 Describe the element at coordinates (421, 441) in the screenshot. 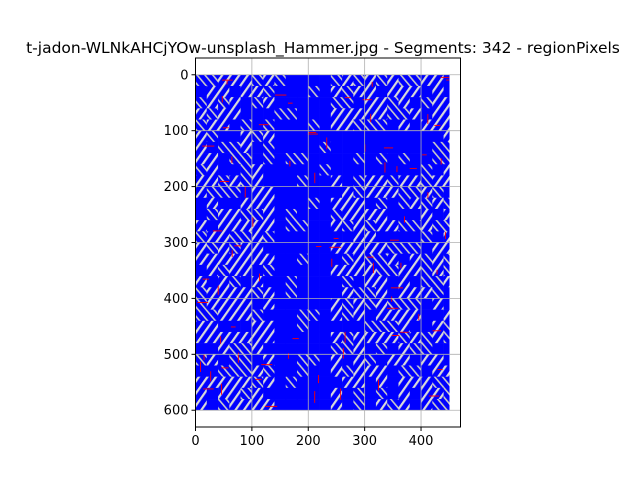

I see `x-tick-label: 400` at that location.